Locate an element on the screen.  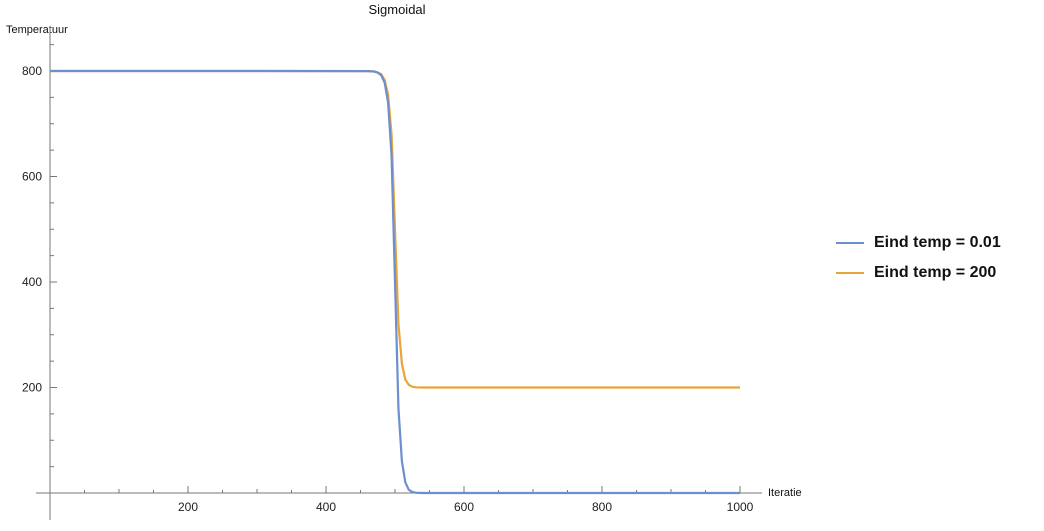
y-tick-label: 600 is located at coordinates (32, 177).